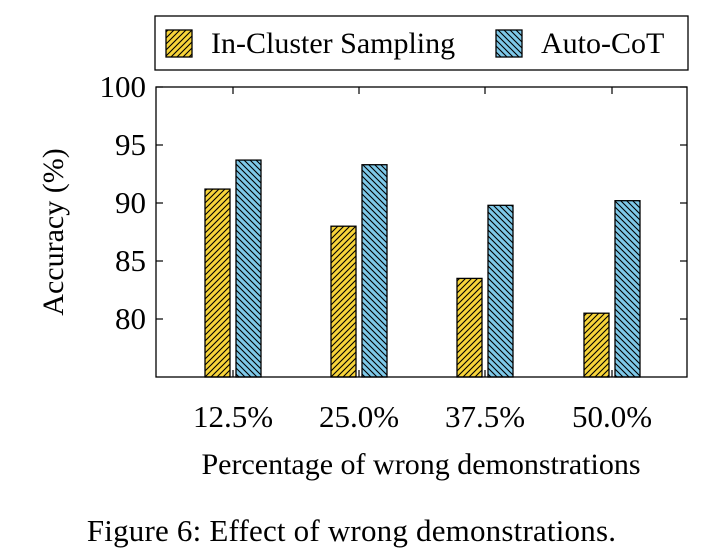 The height and width of the screenshot is (556, 703). What do you see at coordinates (602, 43) in the screenshot?
I see `legend-label-auto-cot: Auto-CoT` at bounding box center [602, 43].